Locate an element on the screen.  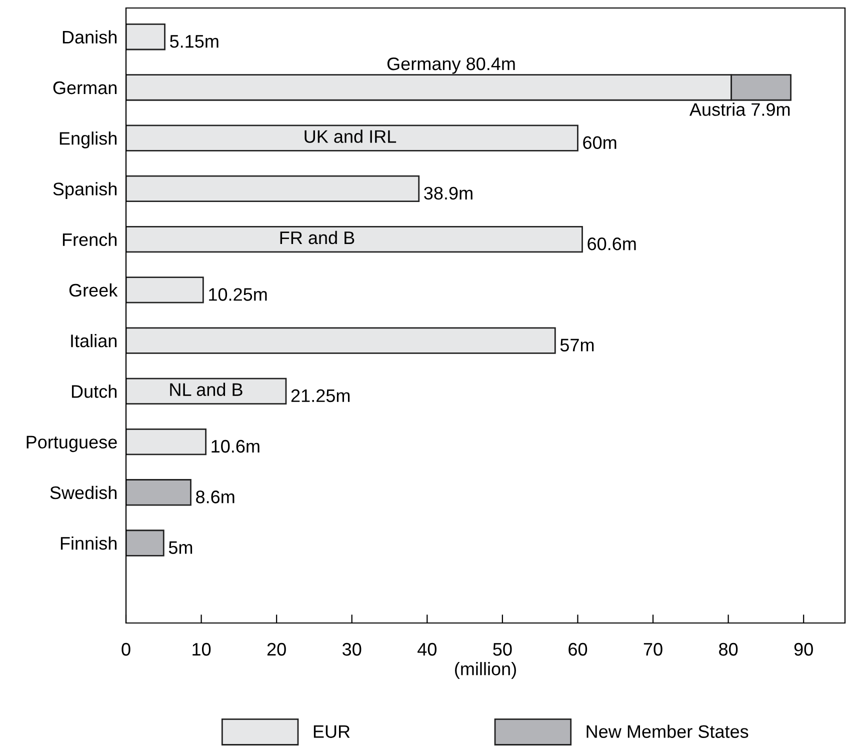
y-tick-label: English is located at coordinates (88, 140).